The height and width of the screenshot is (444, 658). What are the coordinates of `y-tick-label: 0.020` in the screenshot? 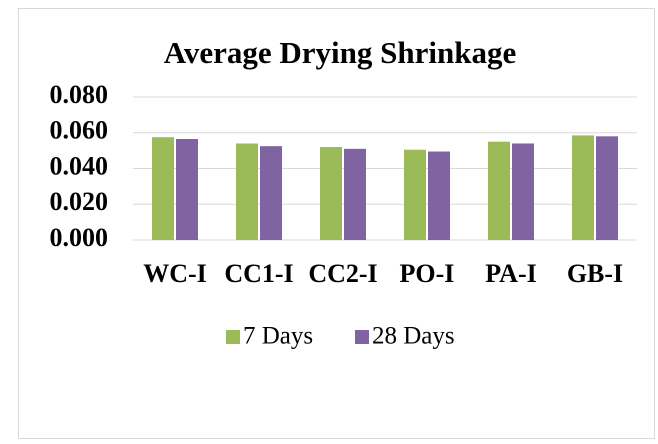 It's located at (79, 201).